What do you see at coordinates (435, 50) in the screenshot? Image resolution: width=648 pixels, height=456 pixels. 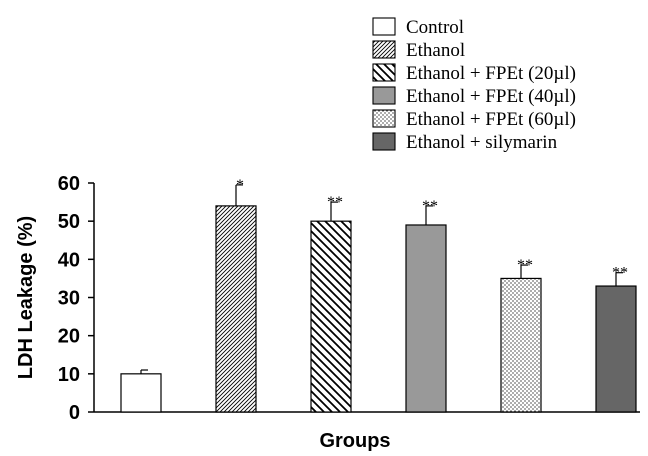 I see `legend-entry: Ethanol` at bounding box center [435, 50].